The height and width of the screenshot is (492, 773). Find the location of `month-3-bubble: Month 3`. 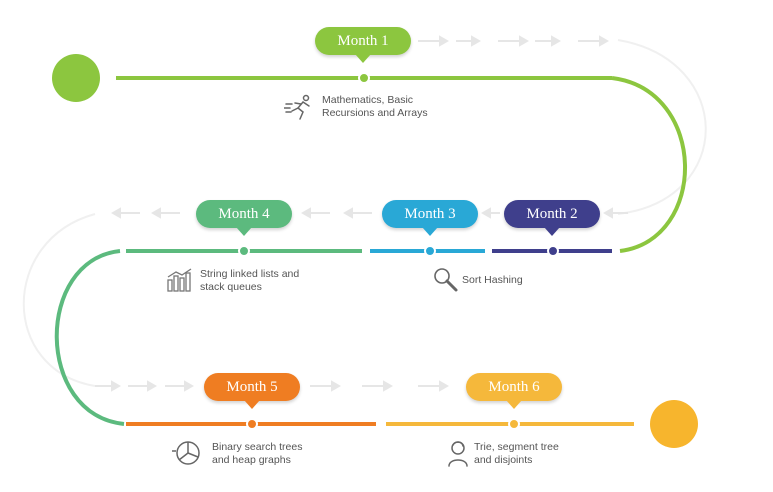

month-3-bubble: Month 3 is located at coordinates (430, 218).